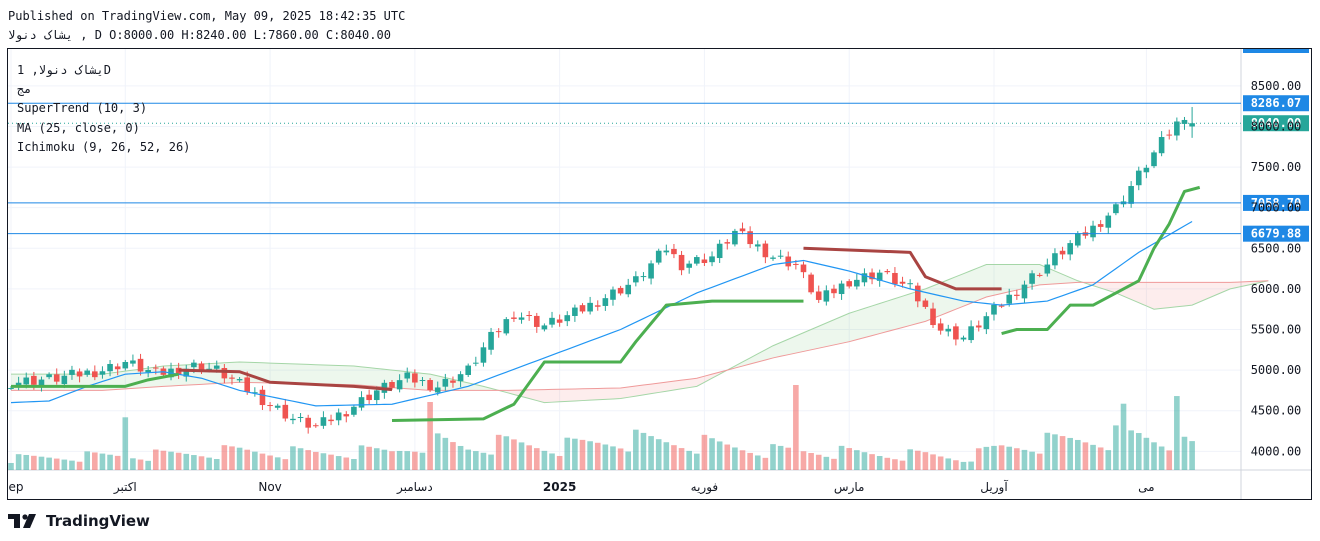  Describe the element at coordinates (104, 147) in the screenshot. I see `legend-ichimoku: Ichimoku (9, 26, 52, 26)` at that location.